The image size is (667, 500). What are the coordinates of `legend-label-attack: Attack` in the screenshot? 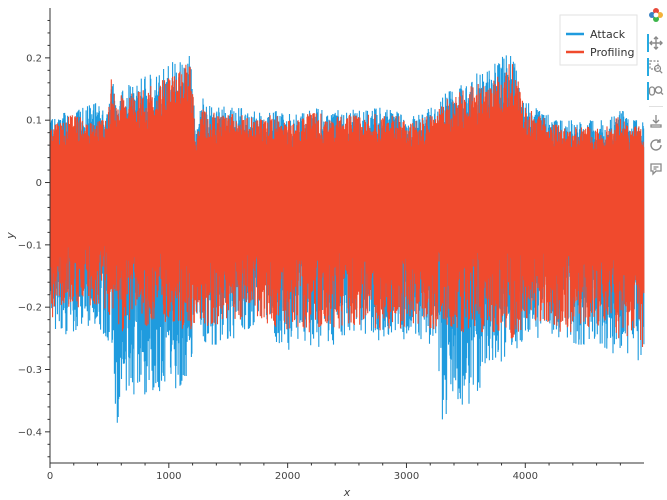 It's located at (608, 34).